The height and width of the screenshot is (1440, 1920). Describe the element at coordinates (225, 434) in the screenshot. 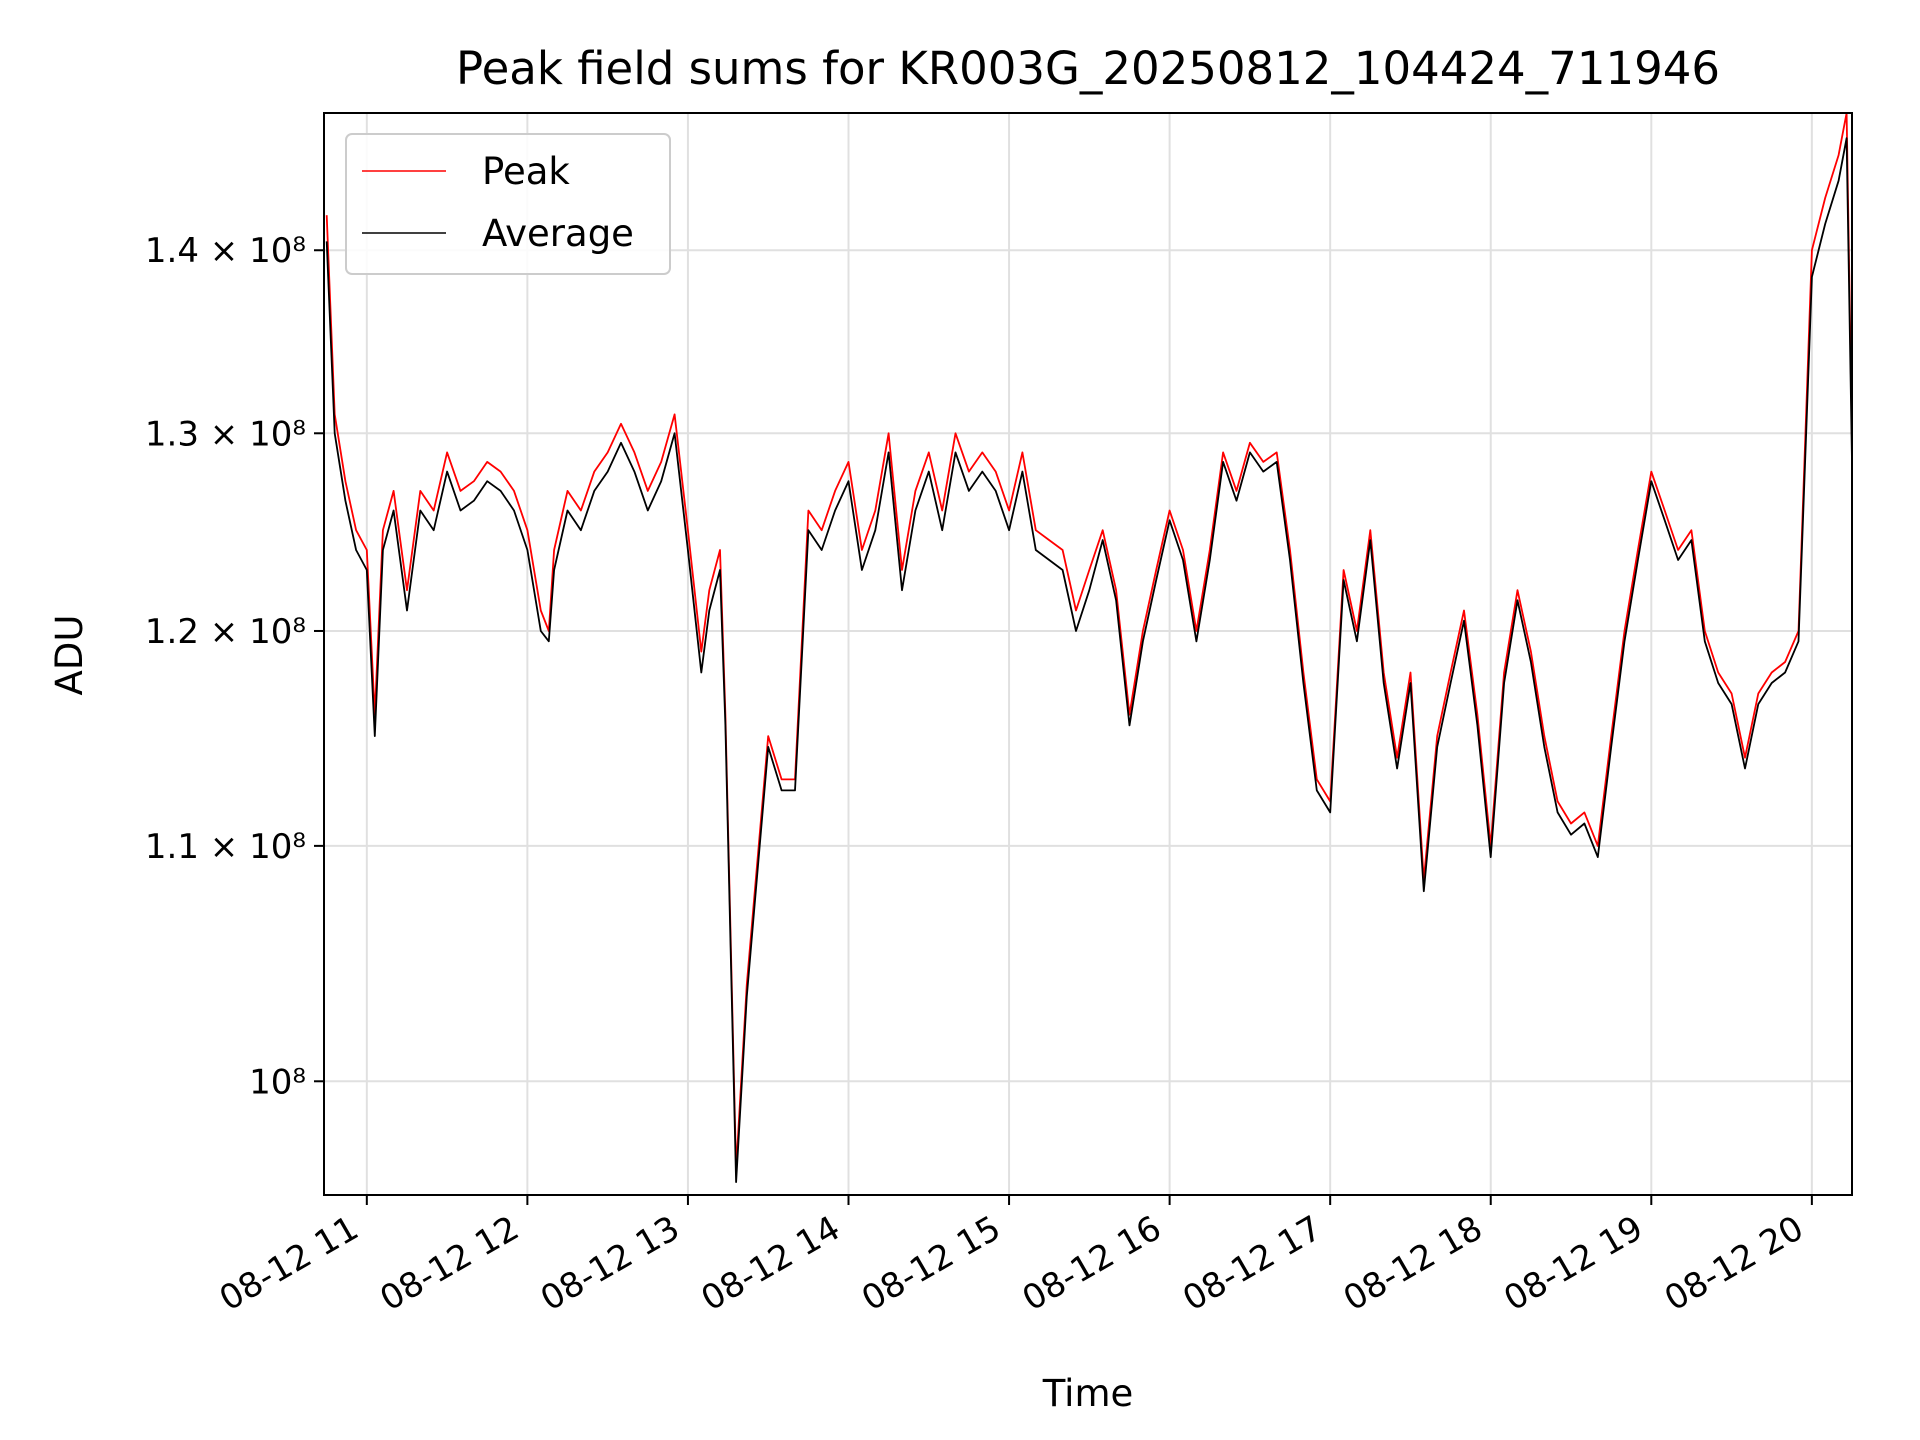

I see `y-tick-label: 1.3 × 10⁸` at that location.